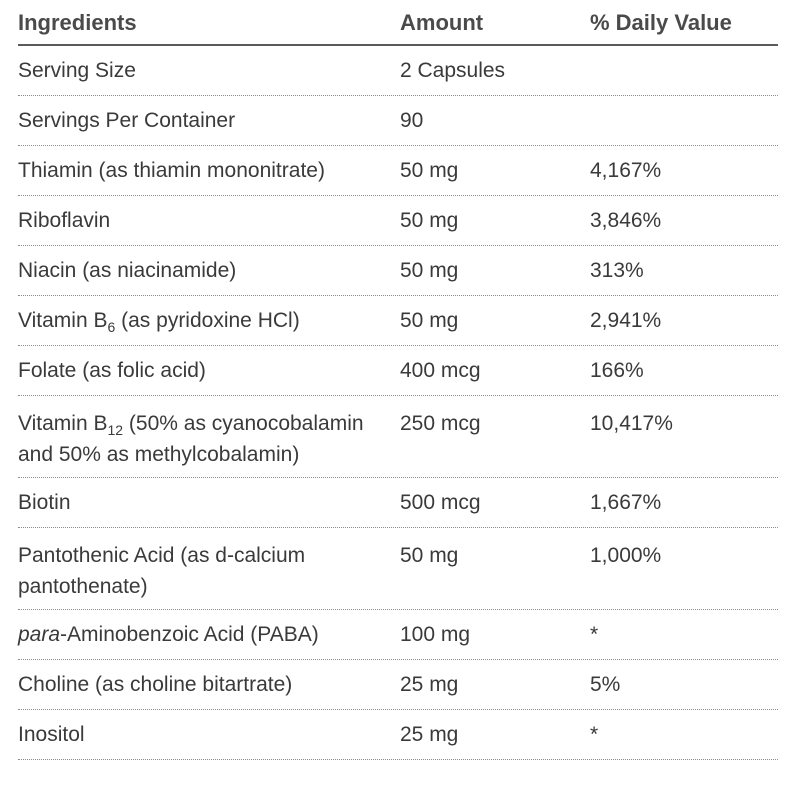 The height and width of the screenshot is (800, 800). I want to click on ingredient-suffix: (as pyridoxine HCl), so click(207, 320).